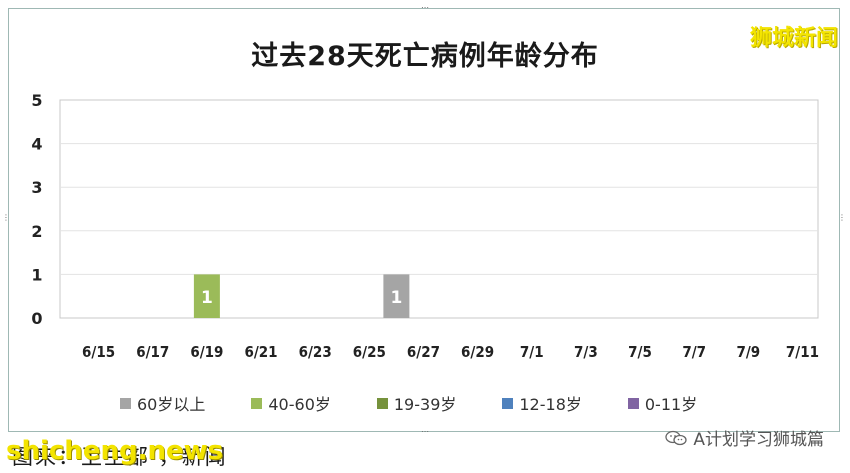  Describe the element at coordinates (842, 217) in the screenshot. I see `resize-handle-right: ⋮` at that location.